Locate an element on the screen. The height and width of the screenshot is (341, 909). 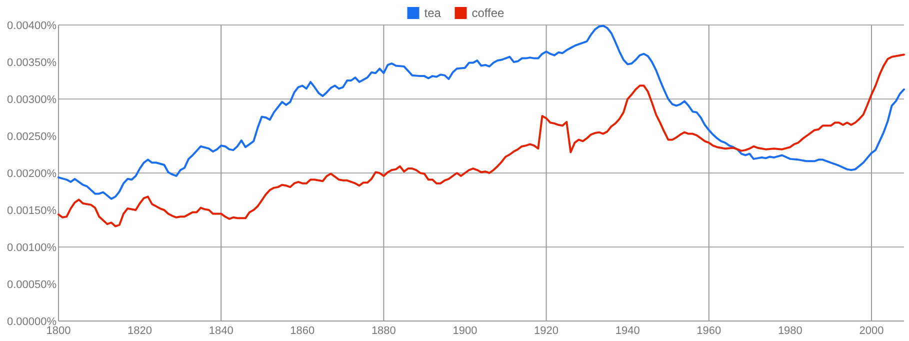
x-tick-label: 1940 is located at coordinates (627, 331).